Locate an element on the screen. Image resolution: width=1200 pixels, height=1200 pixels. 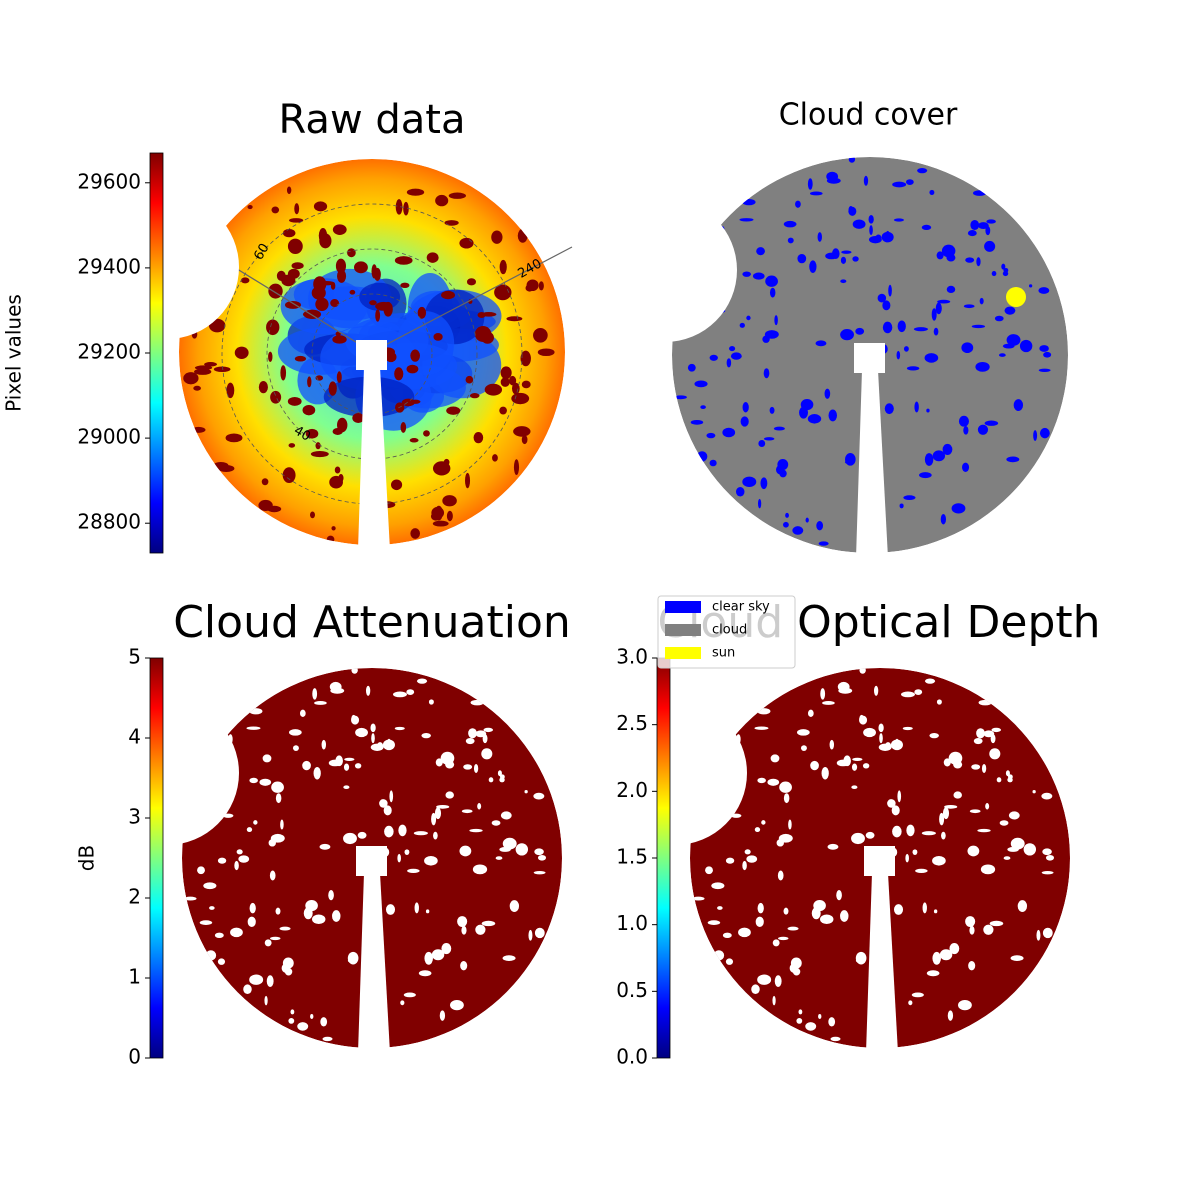
polar-label: 60 is located at coordinates (261, 252).